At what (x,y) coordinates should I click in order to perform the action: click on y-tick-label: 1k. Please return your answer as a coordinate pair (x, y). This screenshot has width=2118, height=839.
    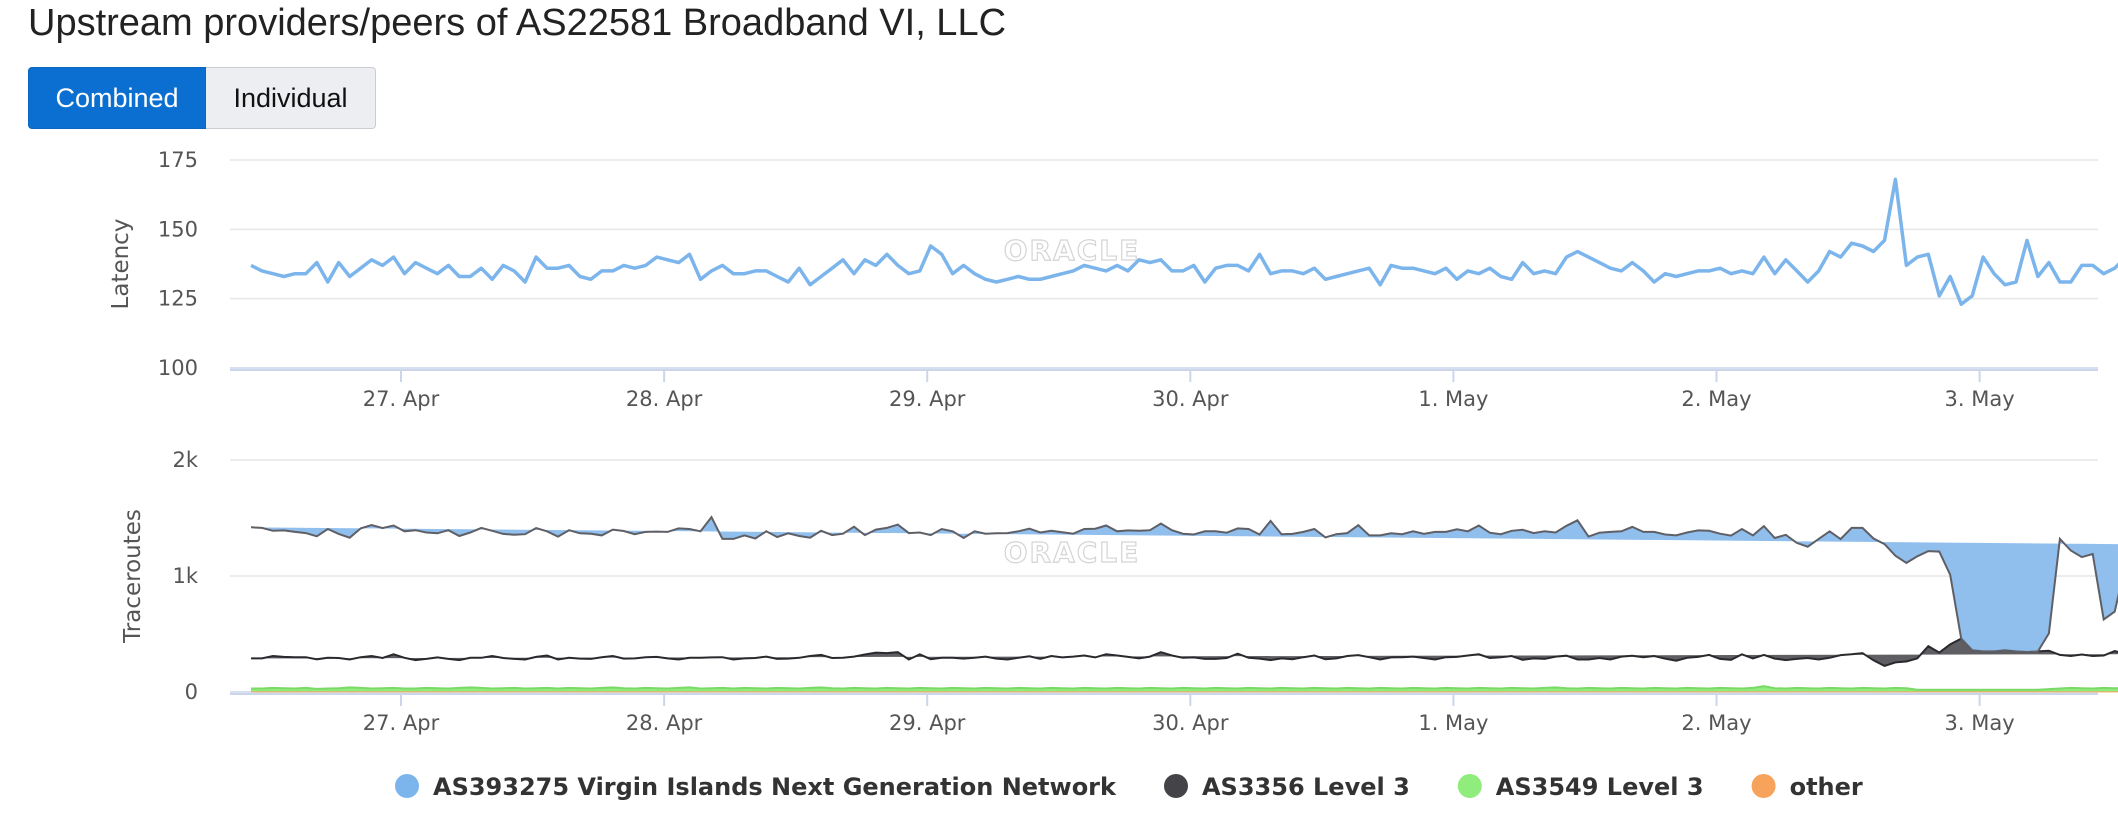
    Looking at the image, I should click on (185, 576).